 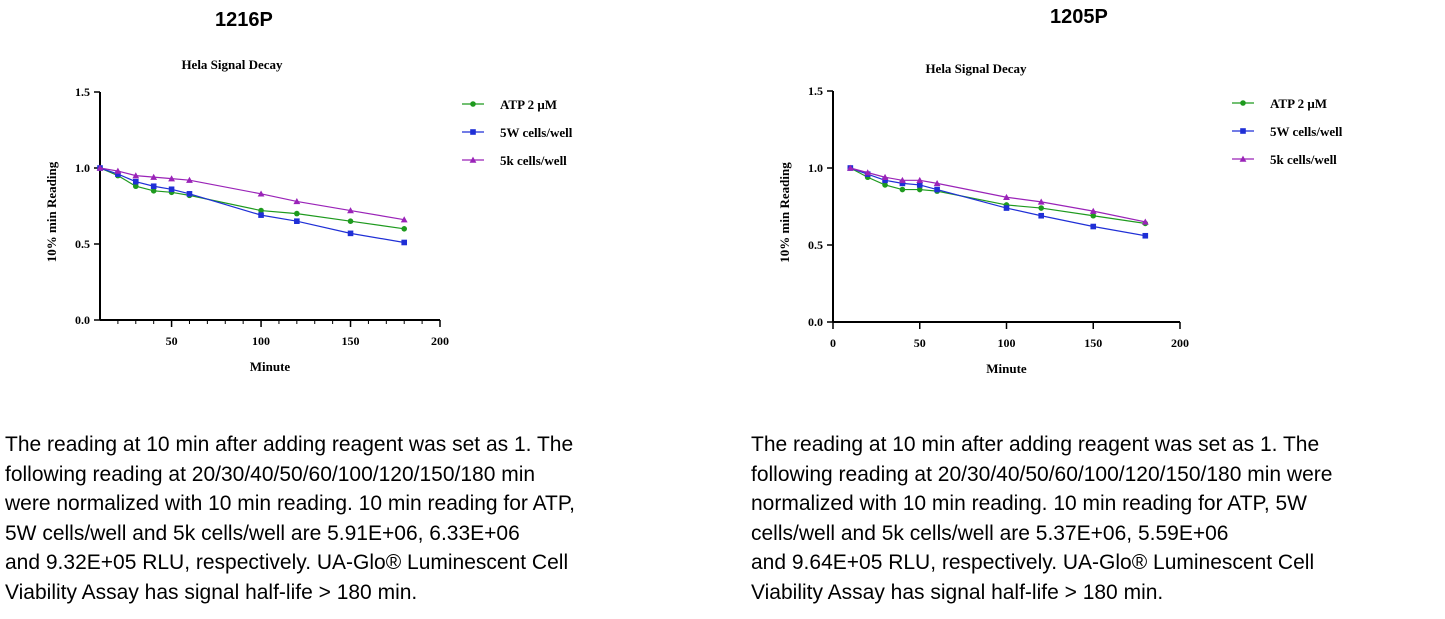 I want to click on chart2-x-axis-label: Minute, so click(x=1006, y=368).